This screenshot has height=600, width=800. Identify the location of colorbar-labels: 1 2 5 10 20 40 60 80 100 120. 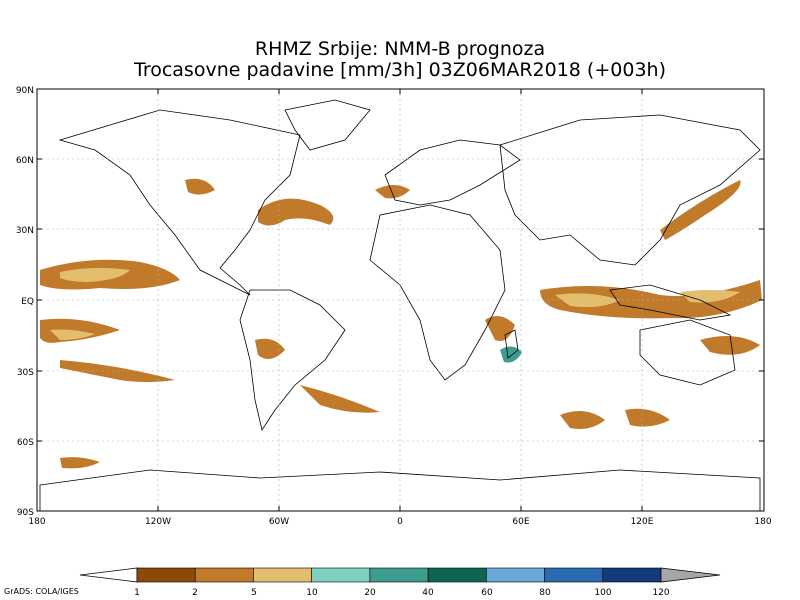
(402, 593).